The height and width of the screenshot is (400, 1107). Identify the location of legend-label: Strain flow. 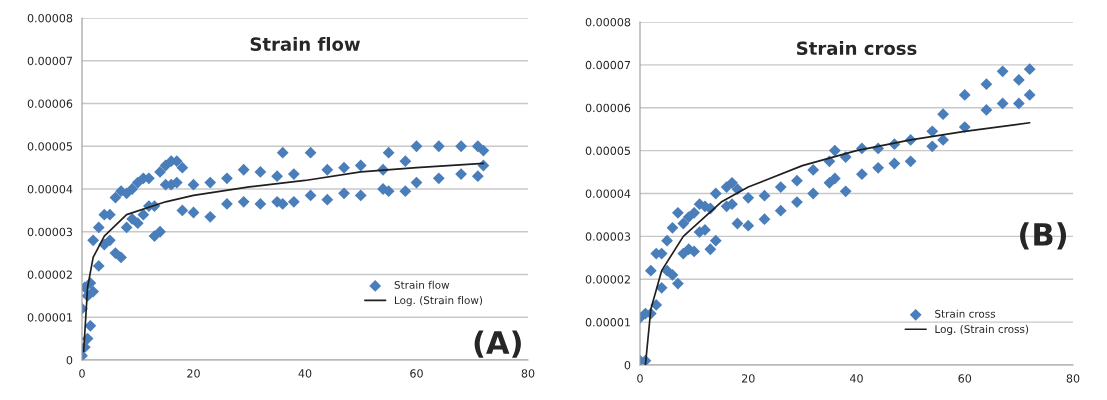
(422, 284).